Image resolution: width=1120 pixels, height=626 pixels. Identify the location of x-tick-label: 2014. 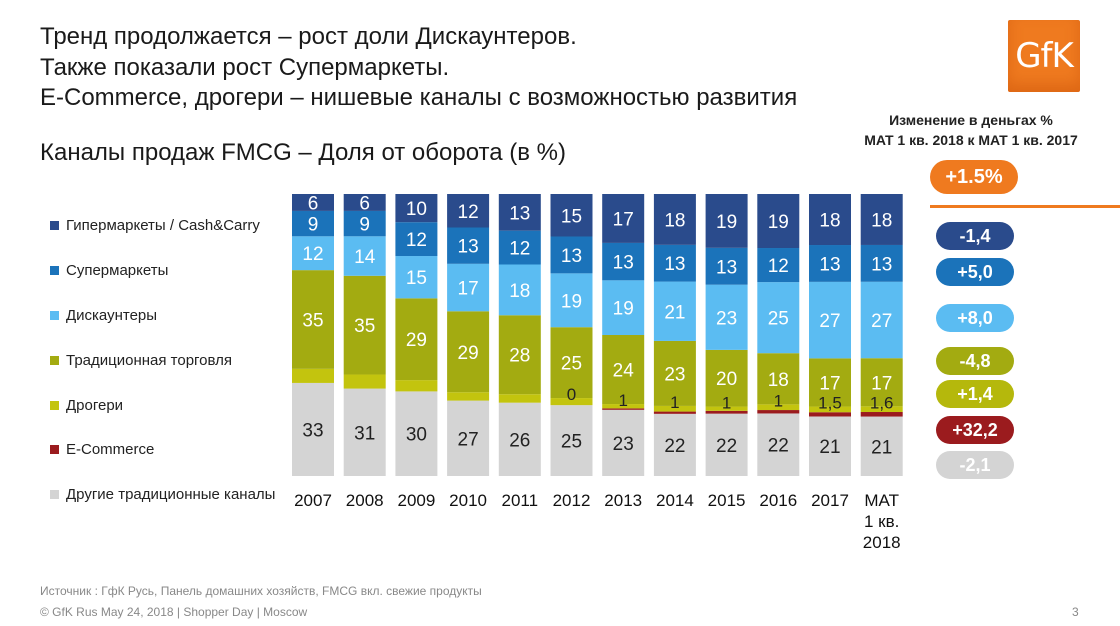
(675, 500).